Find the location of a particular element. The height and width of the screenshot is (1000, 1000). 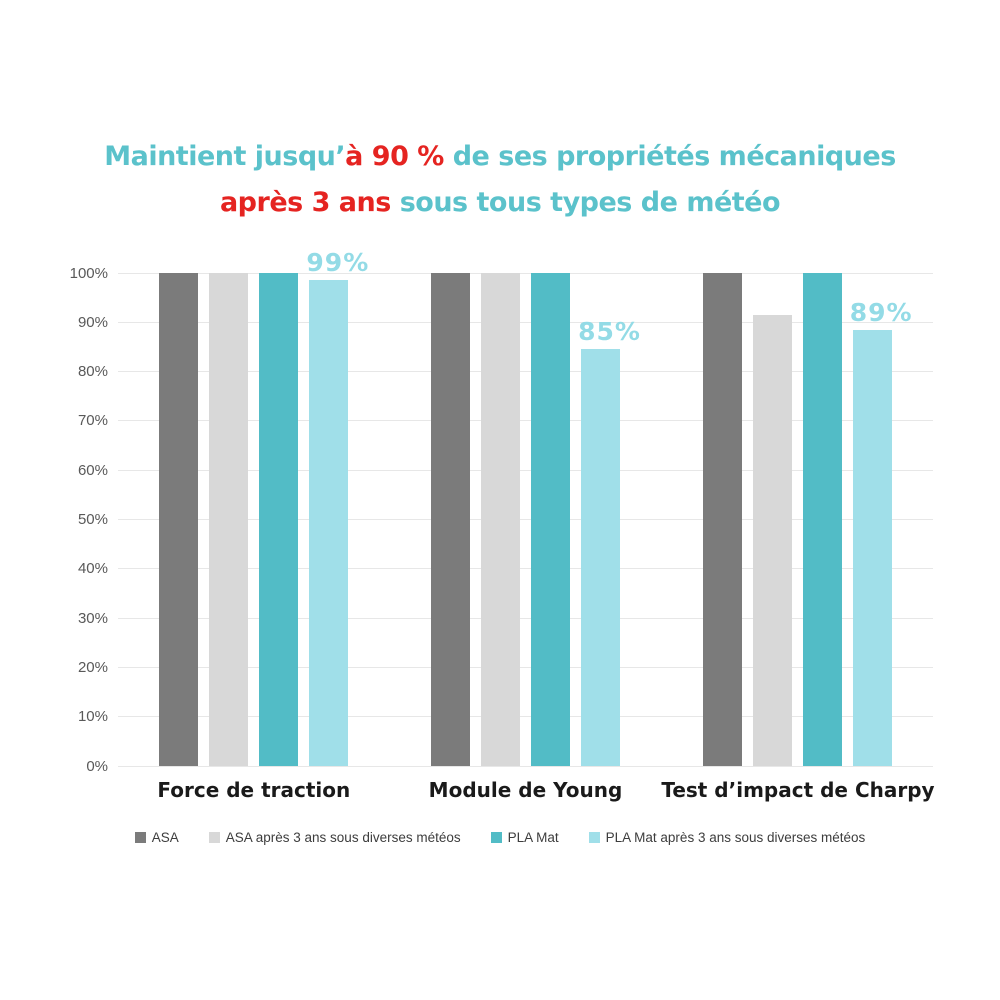

y-tick-label: 40% is located at coordinates (92, 569).